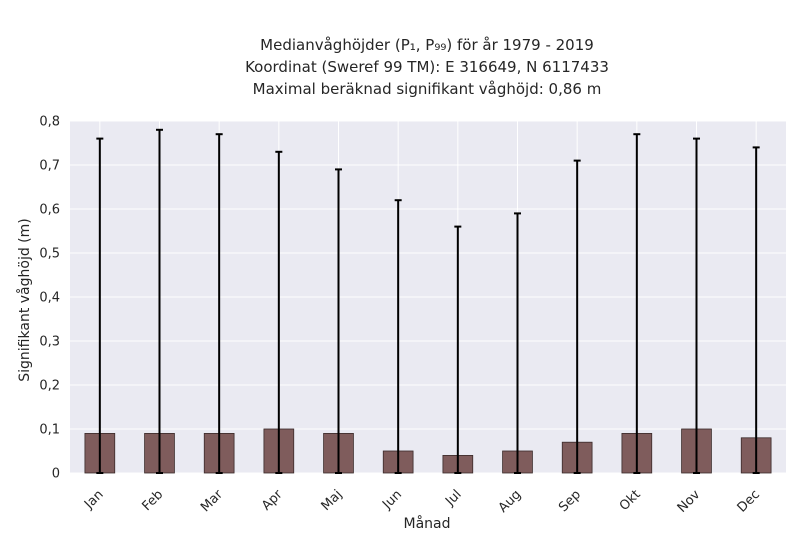  What do you see at coordinates (637, 303) in the screenshot?
I see `error-bar-okt` at bounding box center [637, 303].